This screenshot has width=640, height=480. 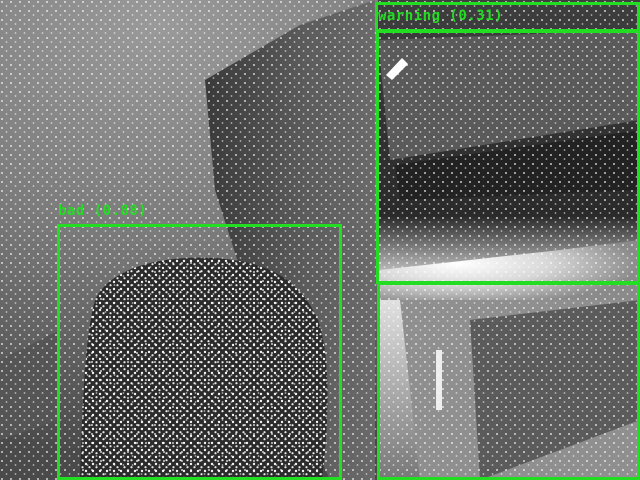 What do you see at coordinates (441, 16) in the screenshot?
I see `detection-label-warning: warning (0.31)` at bounding box center [441, 16].